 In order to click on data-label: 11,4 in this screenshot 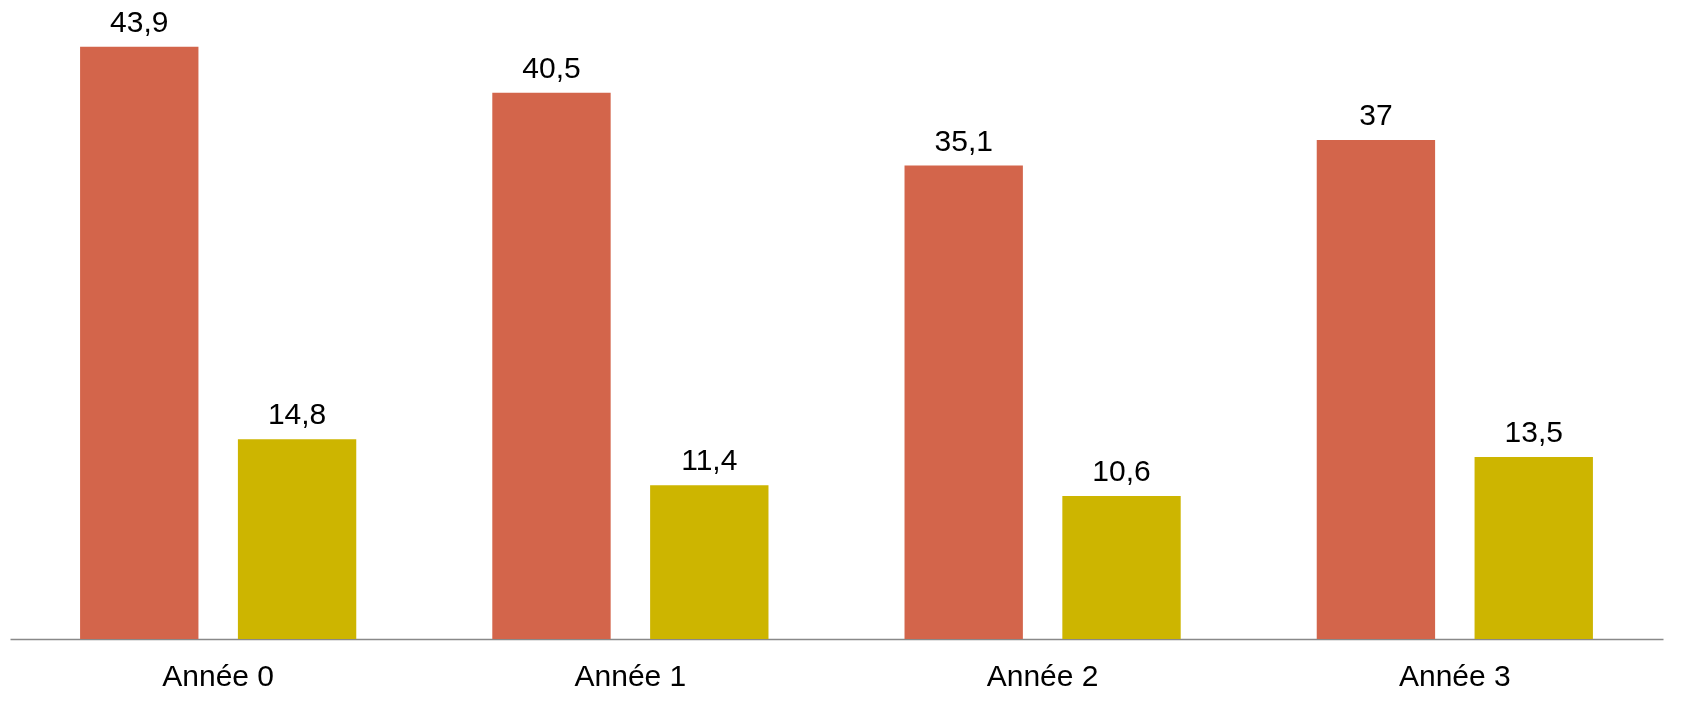, I will do `click(709, 460)`.